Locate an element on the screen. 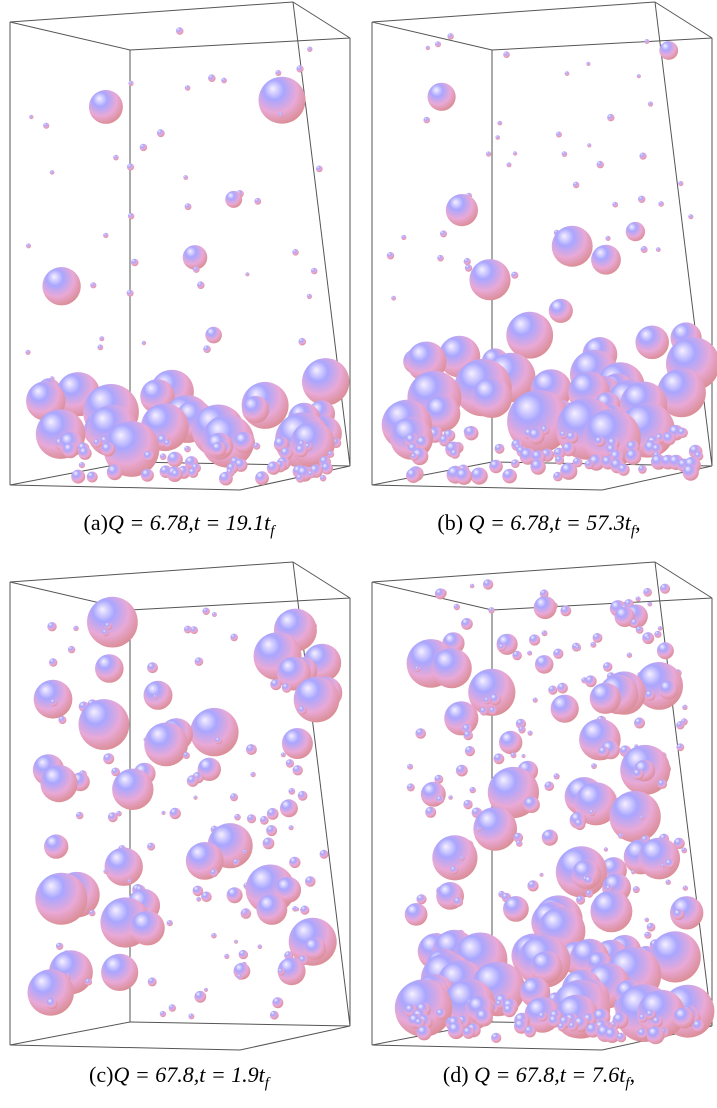  caption-math: Q = 6.78,t = 19.1t is located at coordinates (189, 522).